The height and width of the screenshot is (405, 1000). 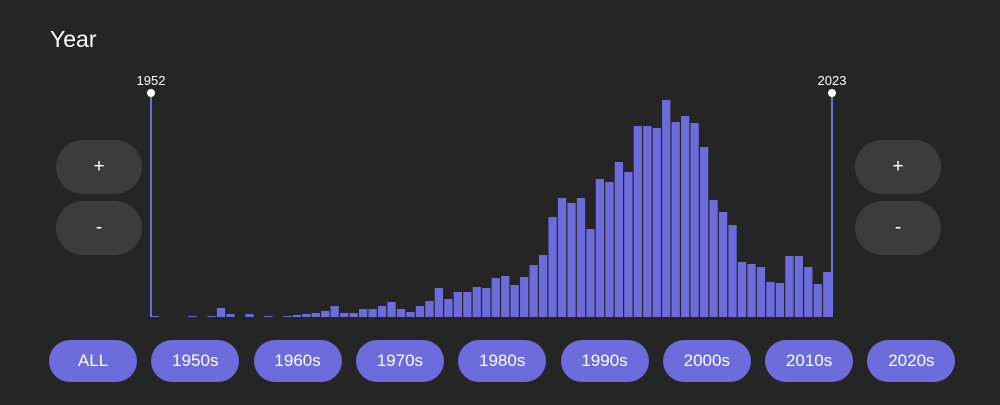 What do you see at coordinates (297, 361) in the screenshot?
I see `decade-button: 1960s` at bounding box center [297, 361].